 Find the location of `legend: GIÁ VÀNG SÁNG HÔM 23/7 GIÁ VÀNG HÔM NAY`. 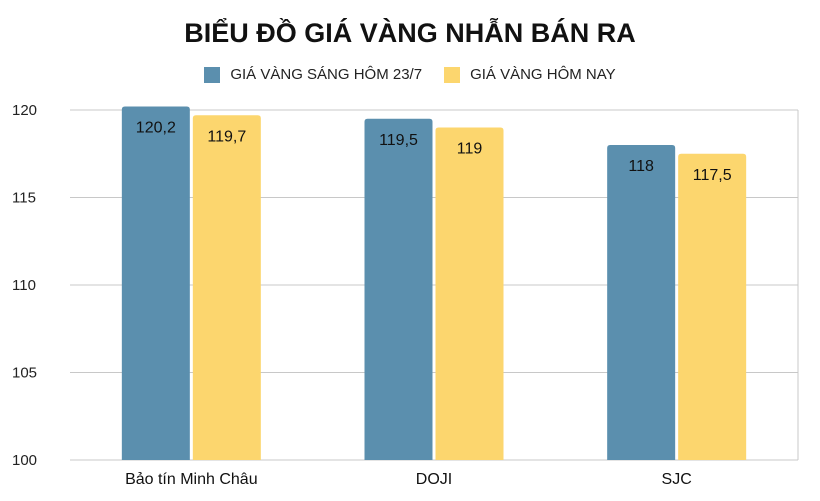

legend: GIÁ VÀNG SÁNG HÔM 23/7 GIÁ VÀNG HÔM NAY is located at coordinates (410, 74).